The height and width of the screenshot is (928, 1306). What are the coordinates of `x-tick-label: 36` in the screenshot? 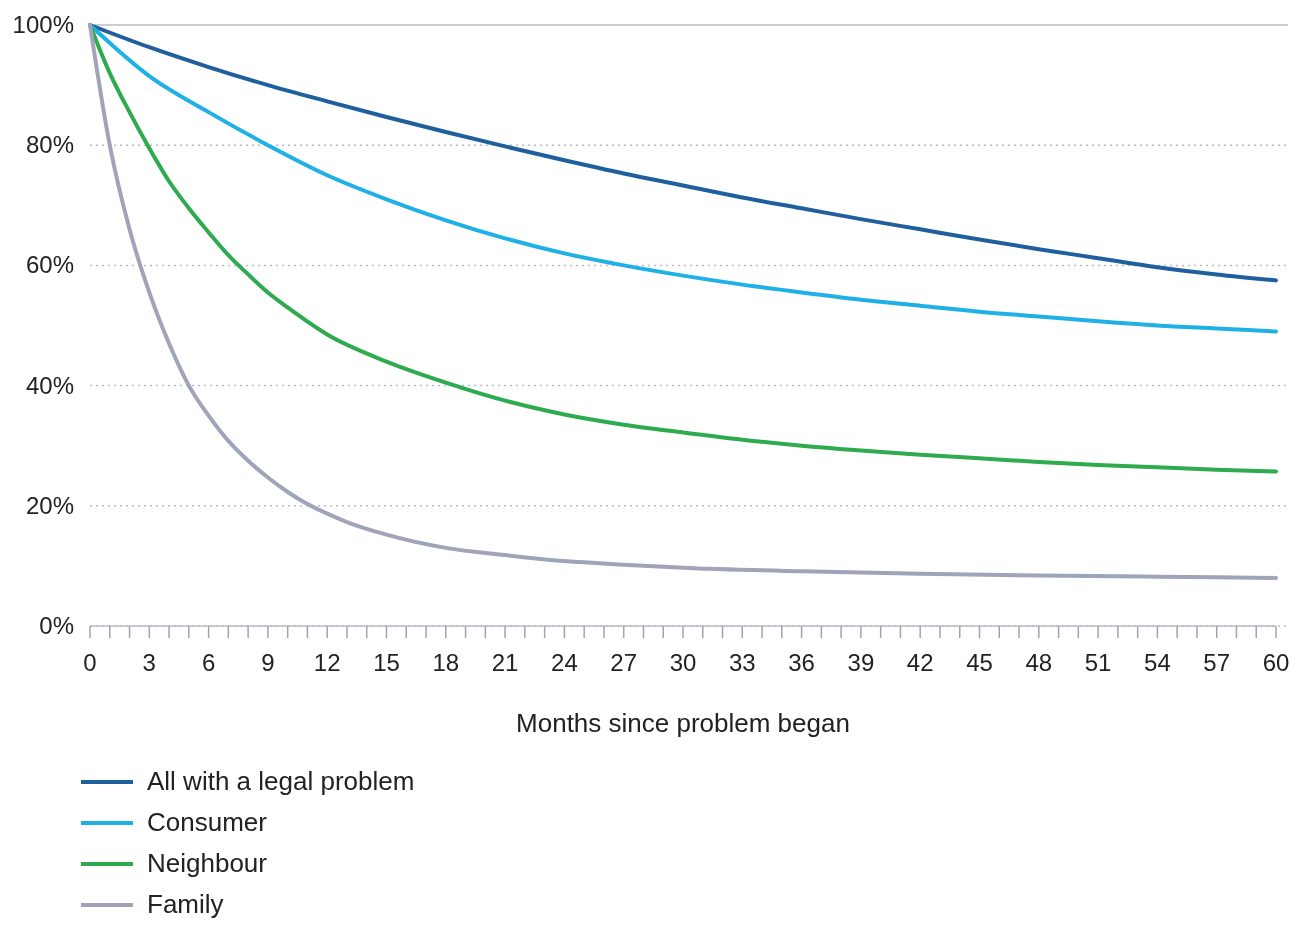 It's located at (801, 662).